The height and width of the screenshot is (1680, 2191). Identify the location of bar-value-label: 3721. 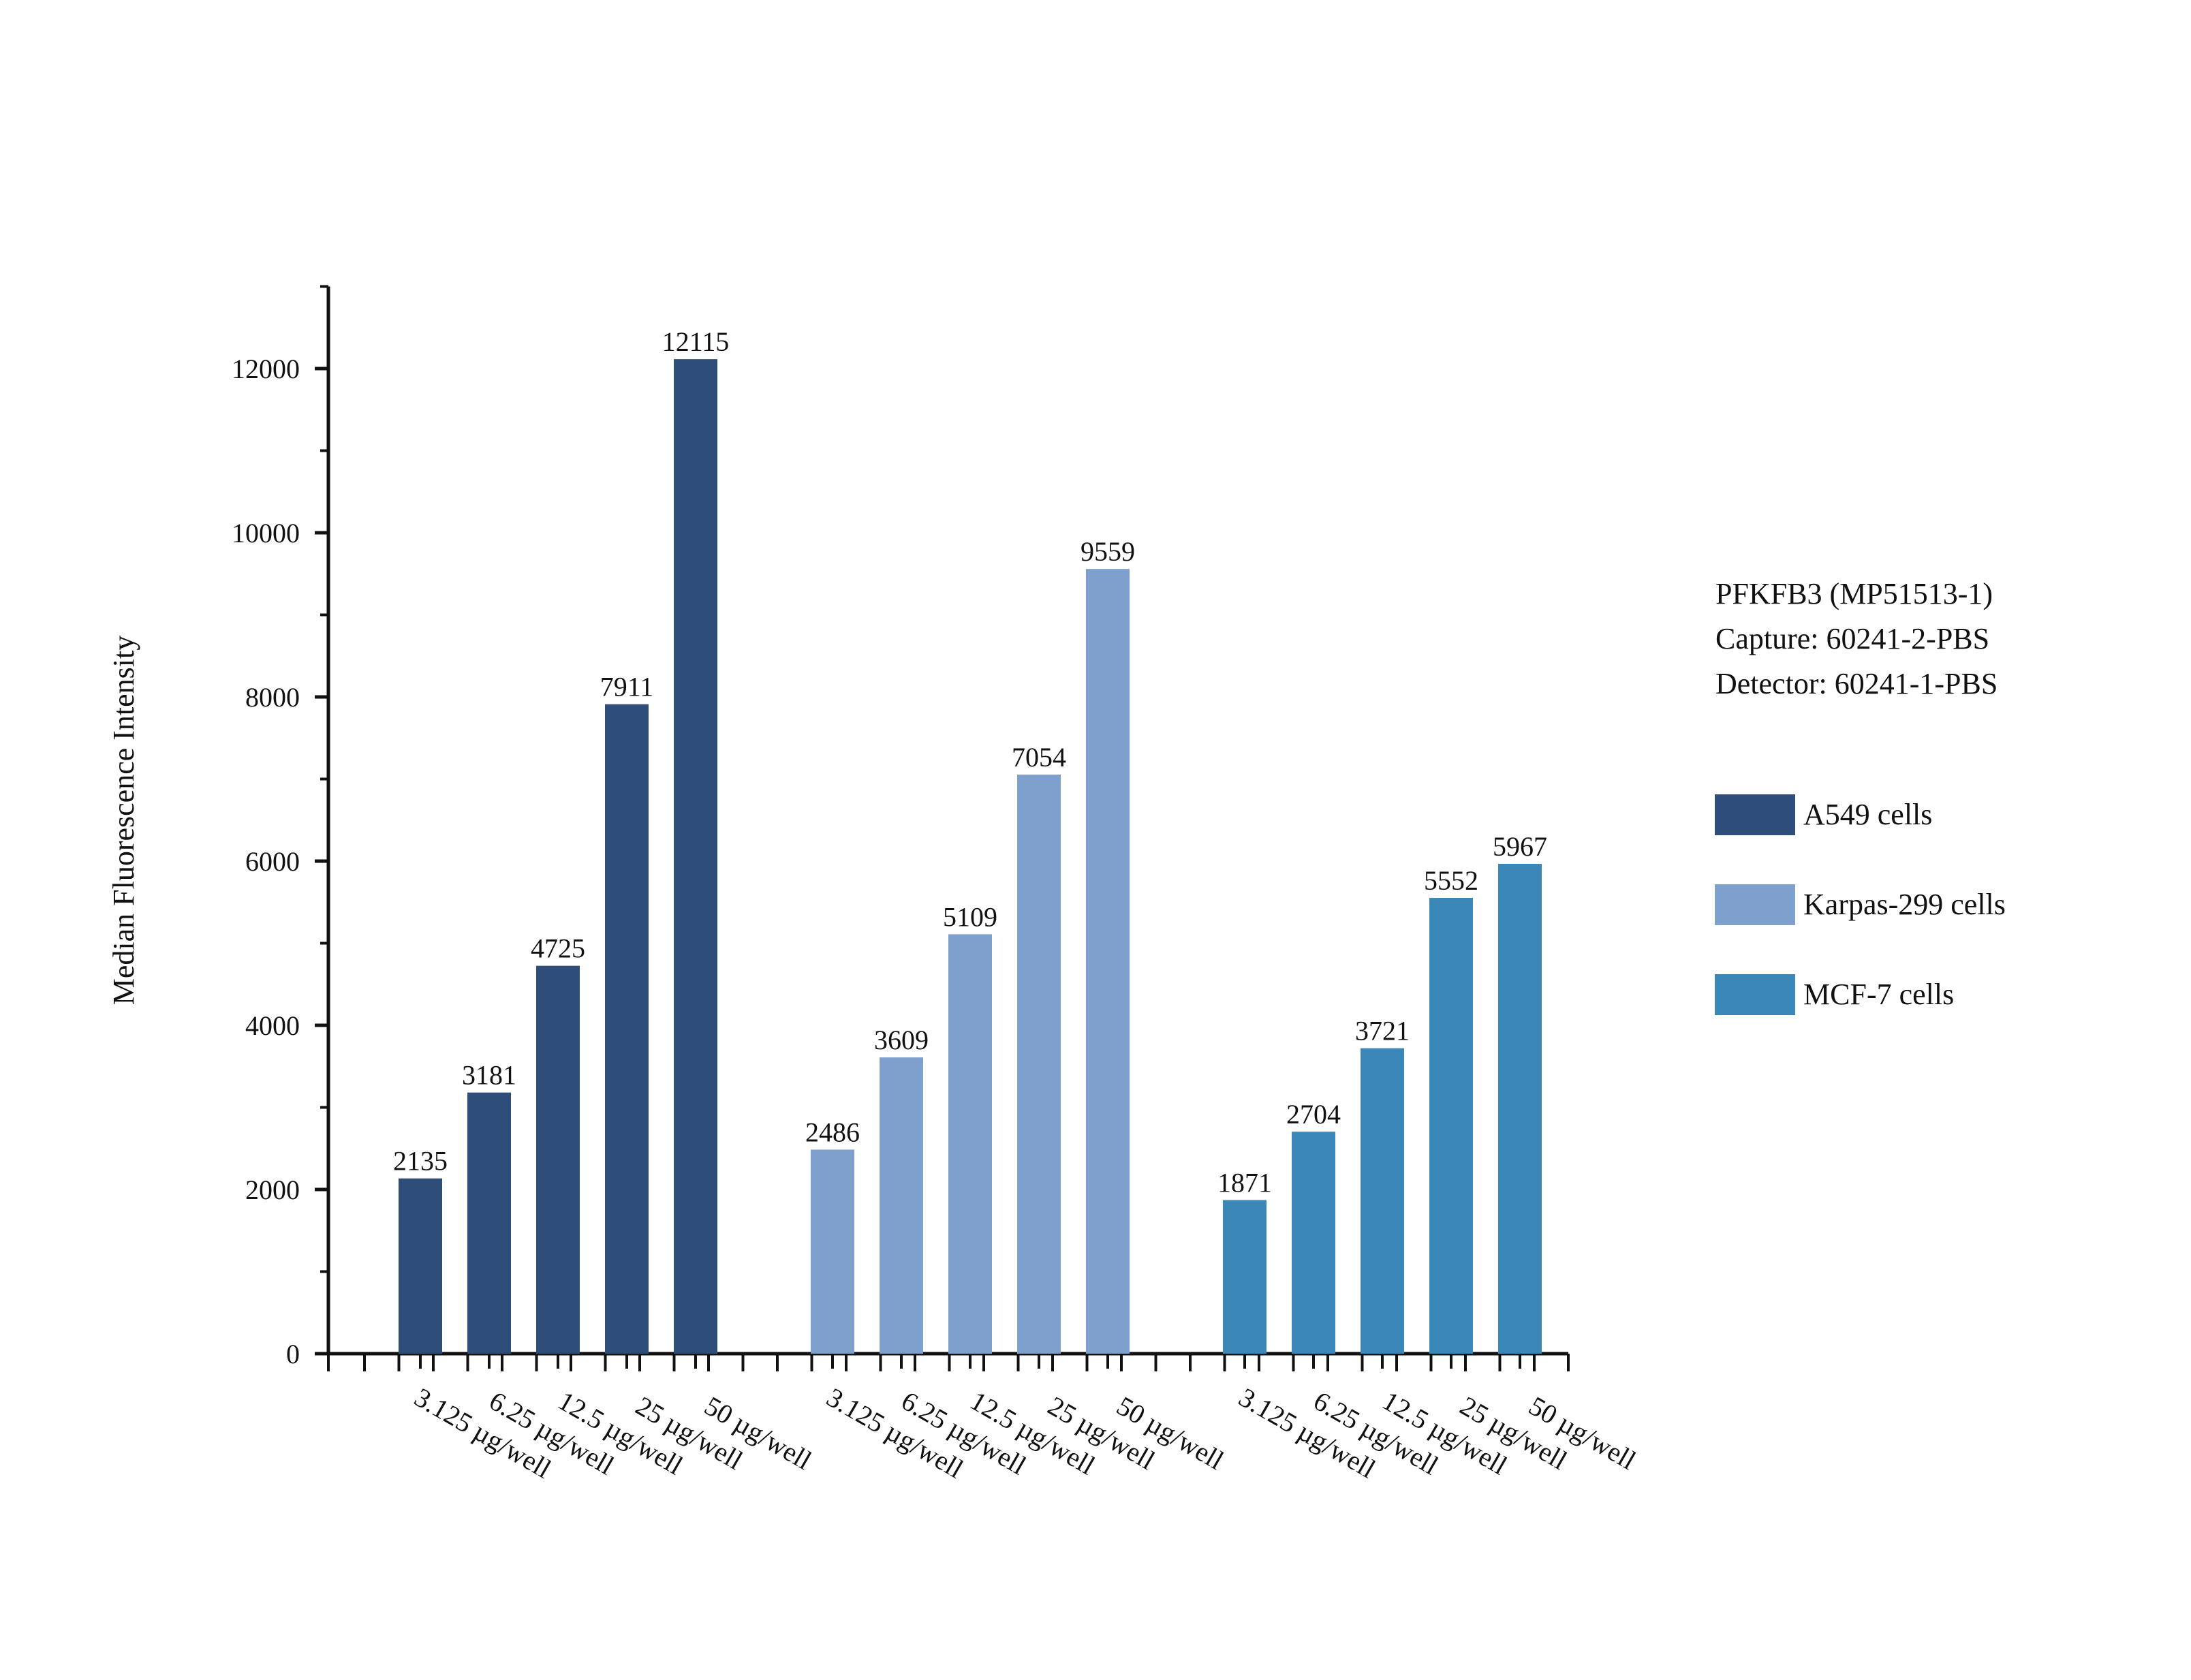
(1382, 1031).